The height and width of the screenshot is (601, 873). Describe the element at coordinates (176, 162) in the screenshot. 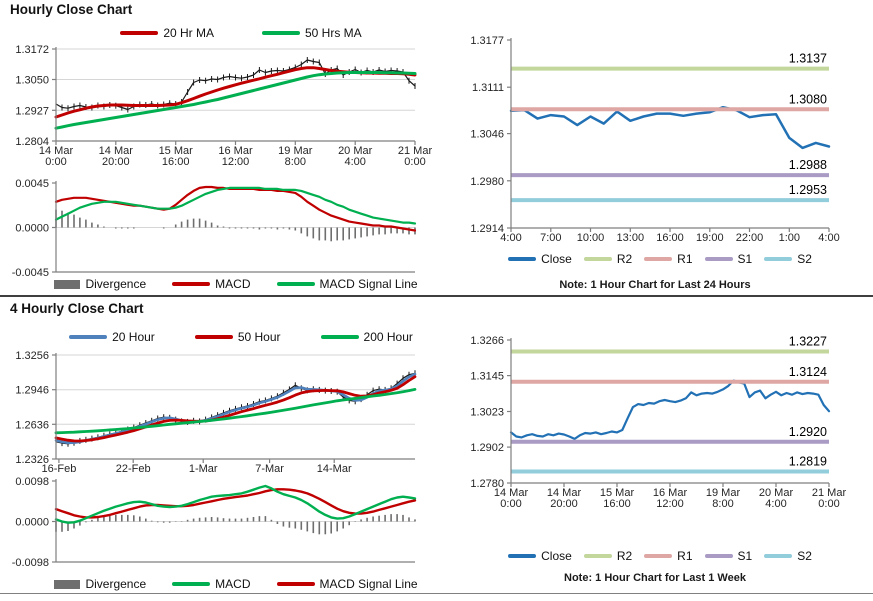

I see `x-tick-label: 16:00` at that location.